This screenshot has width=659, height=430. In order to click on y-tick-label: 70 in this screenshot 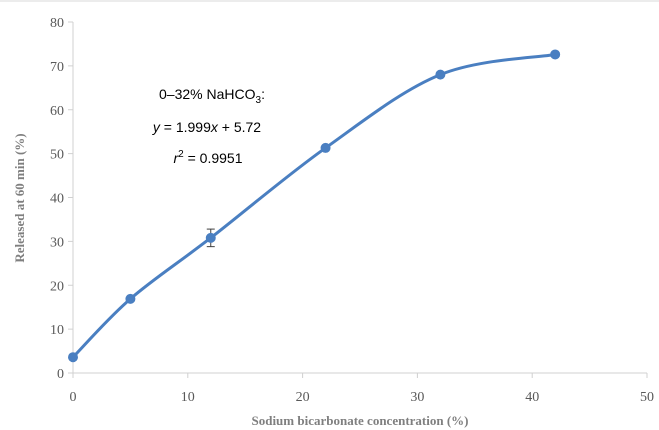, I will do `click(57, 67)`.